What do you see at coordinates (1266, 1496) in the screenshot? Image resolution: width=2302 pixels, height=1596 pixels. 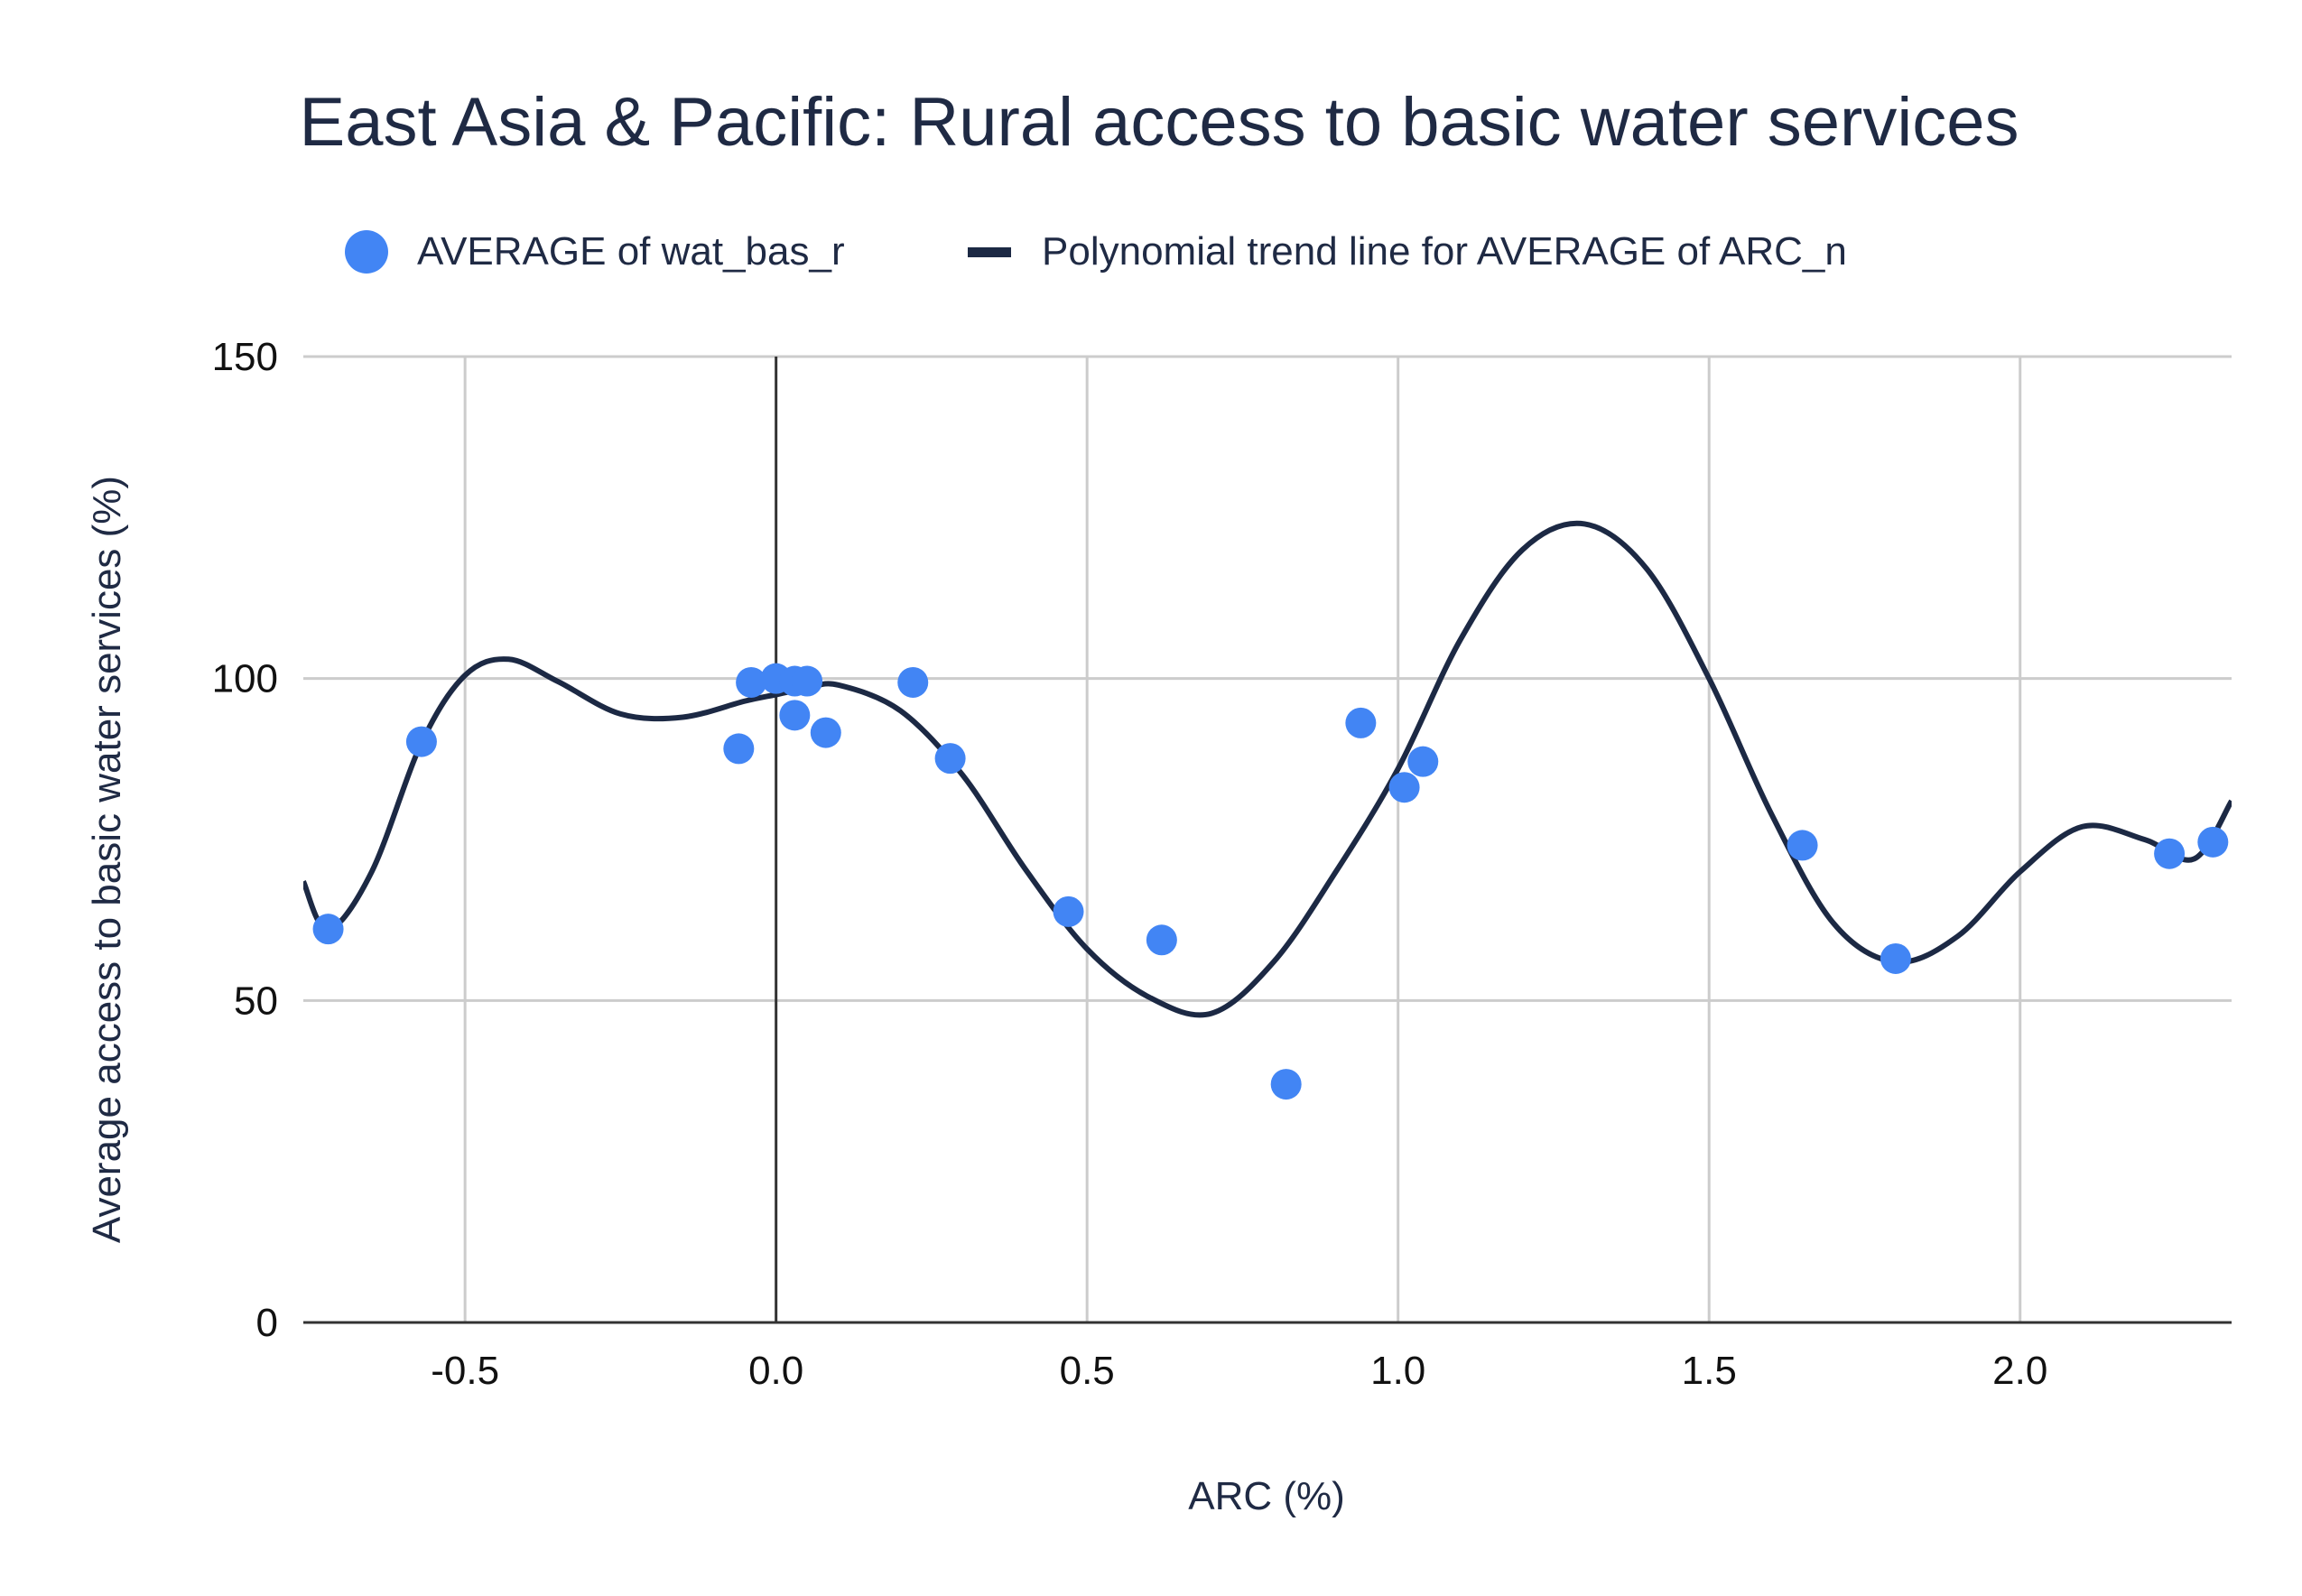 I see `x-axis-label: ARC (%)` at bounding box center [1266, 1496].